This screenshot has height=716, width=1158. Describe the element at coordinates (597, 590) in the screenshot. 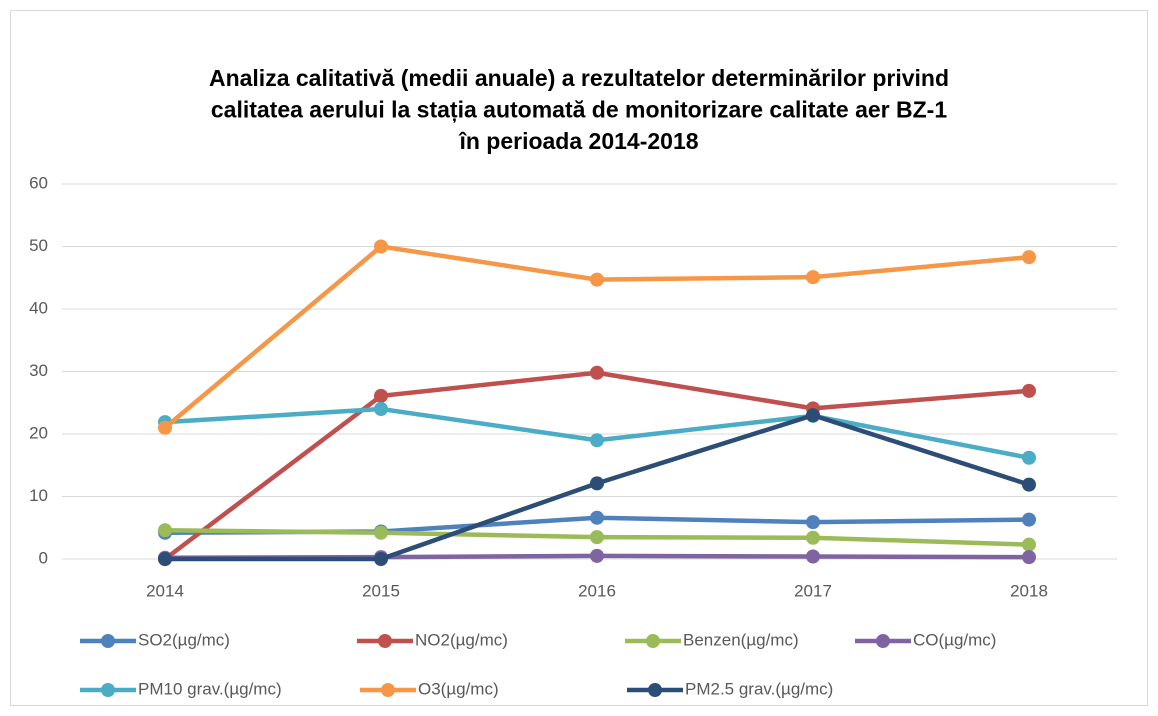

I see `x-tick-label: 2016` at that location.